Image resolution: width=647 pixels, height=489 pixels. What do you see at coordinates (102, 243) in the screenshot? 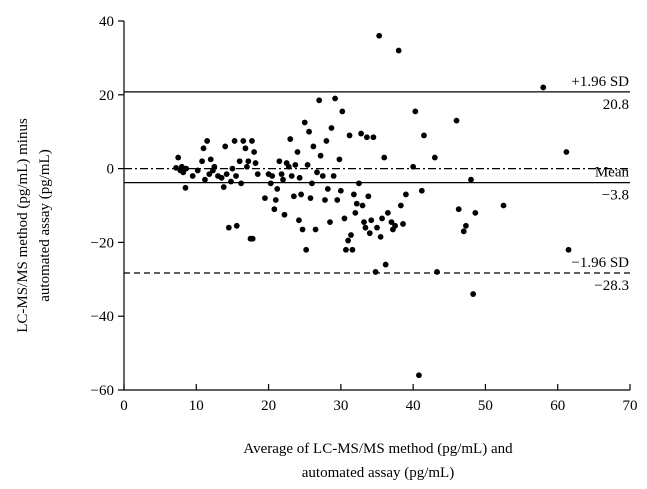
I see `y-tick-label--20: −20` at bounding box center [102, 243].